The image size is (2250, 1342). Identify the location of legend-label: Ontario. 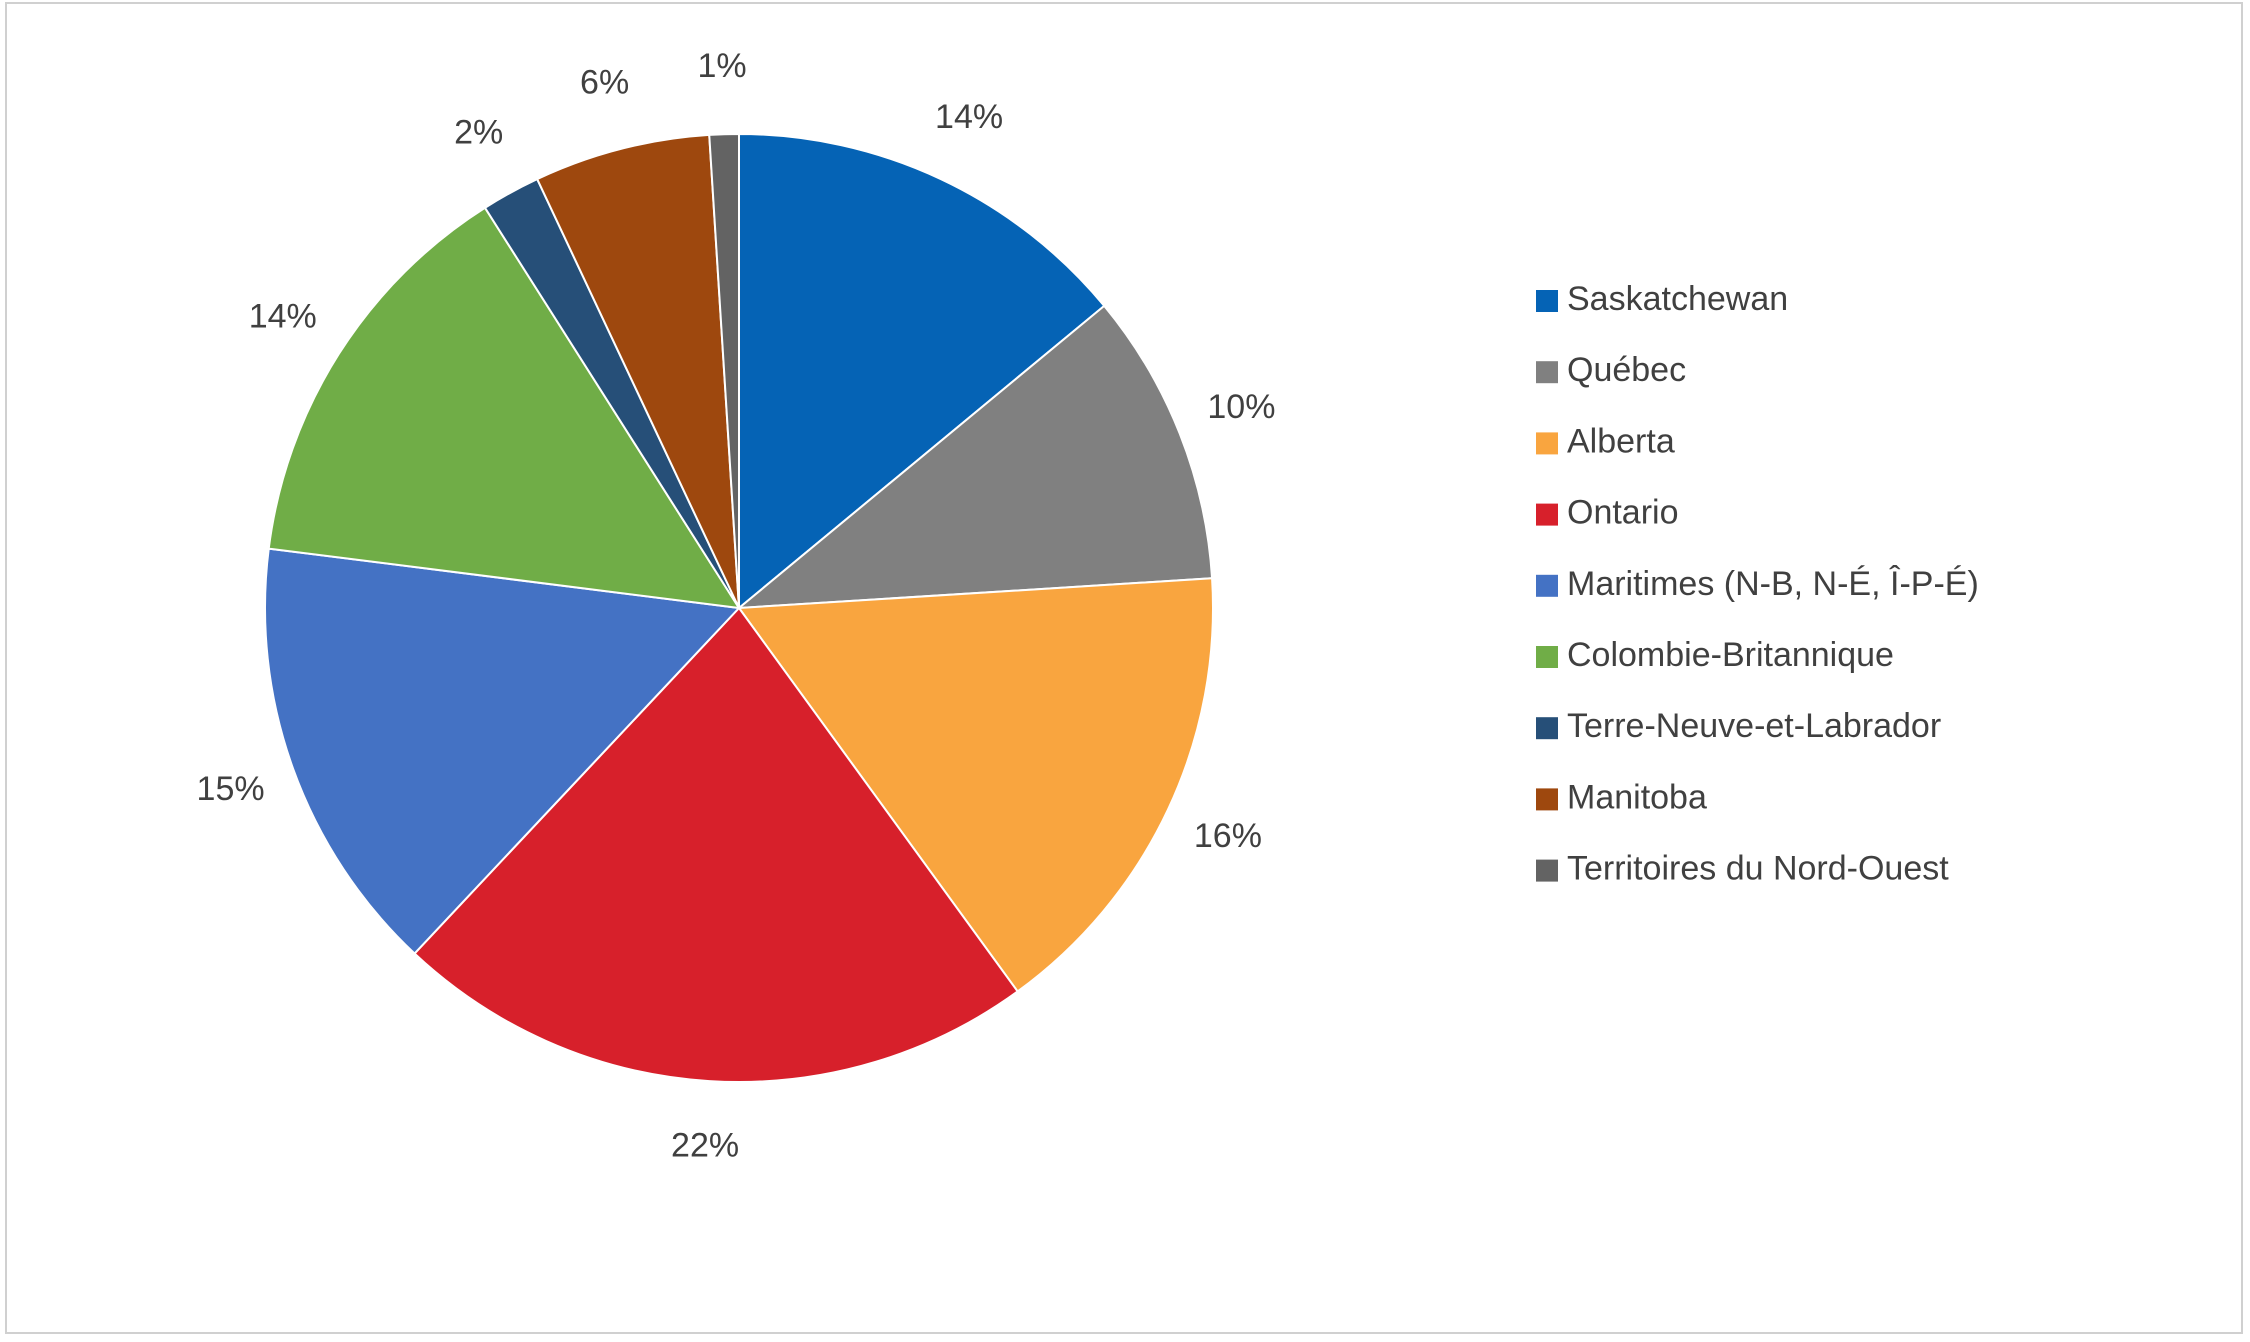
(1623, 513).